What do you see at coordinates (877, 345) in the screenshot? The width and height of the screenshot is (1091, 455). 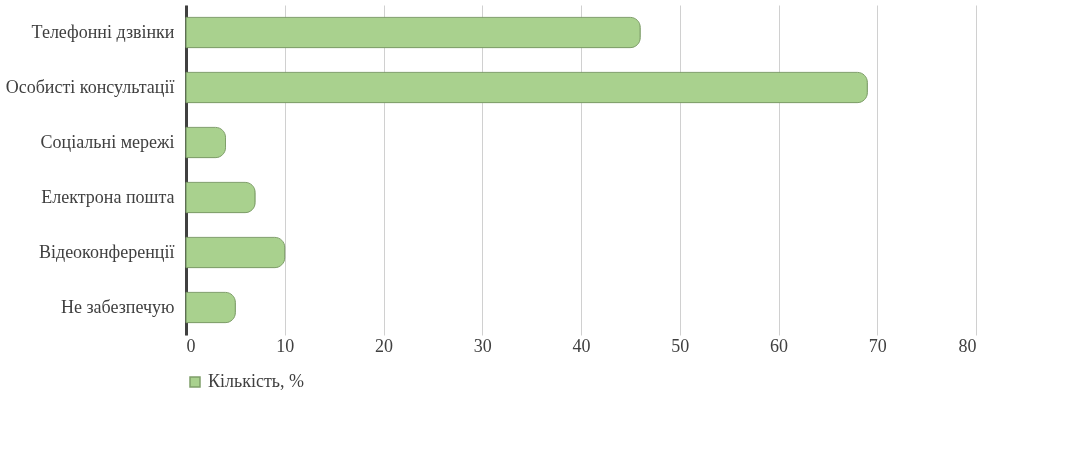 I see `x-tick-label: 70` at bounding box center [877, 345].